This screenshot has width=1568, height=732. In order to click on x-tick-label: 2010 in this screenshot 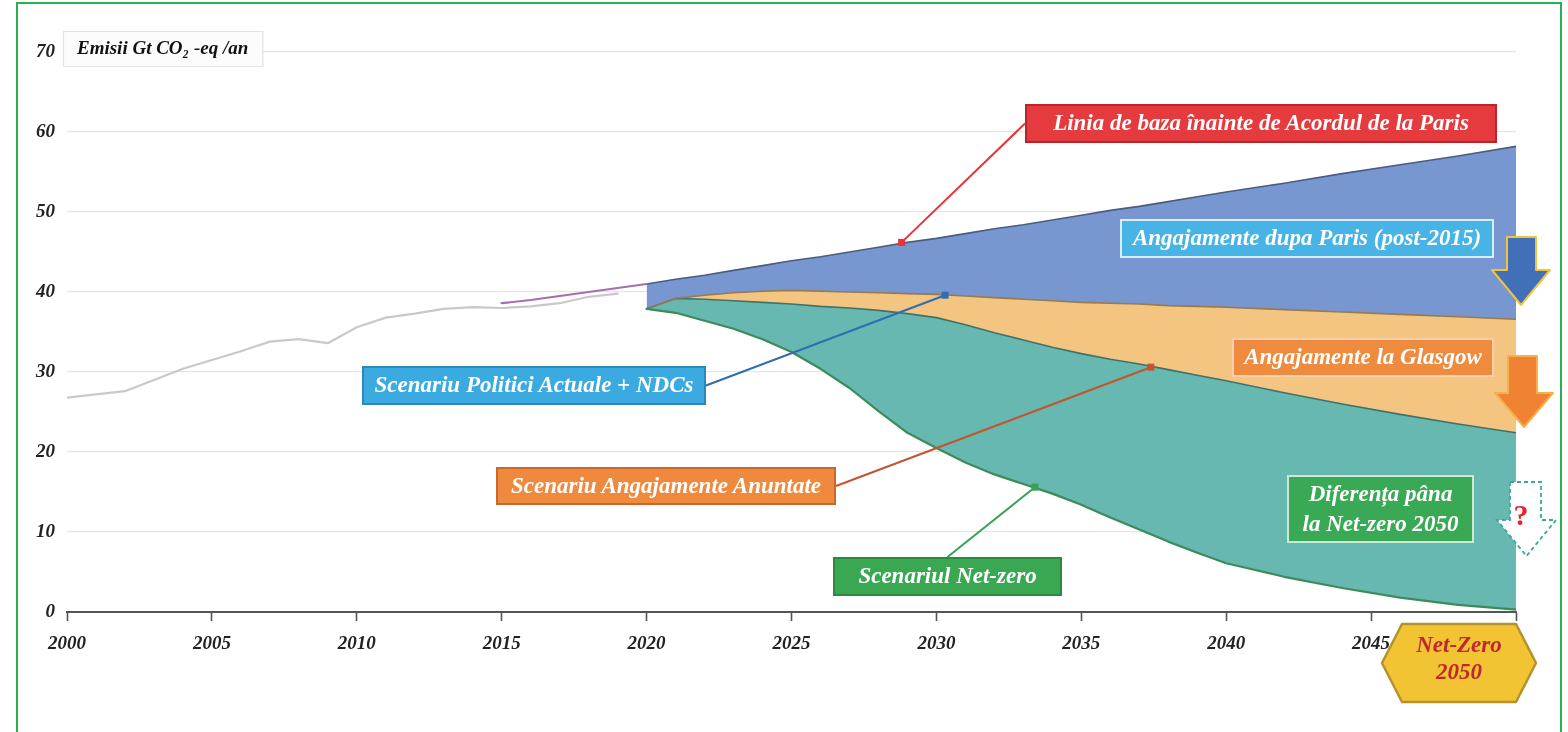, I will do `click(356, 643)`.